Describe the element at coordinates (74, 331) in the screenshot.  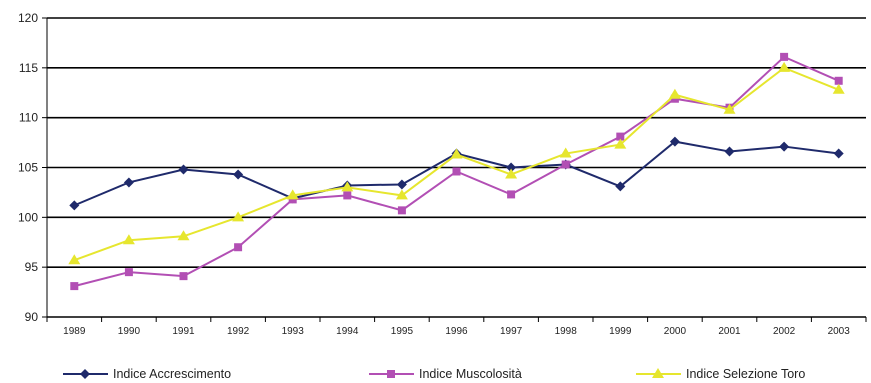
I see `x-tick-label: 1989` at that location.